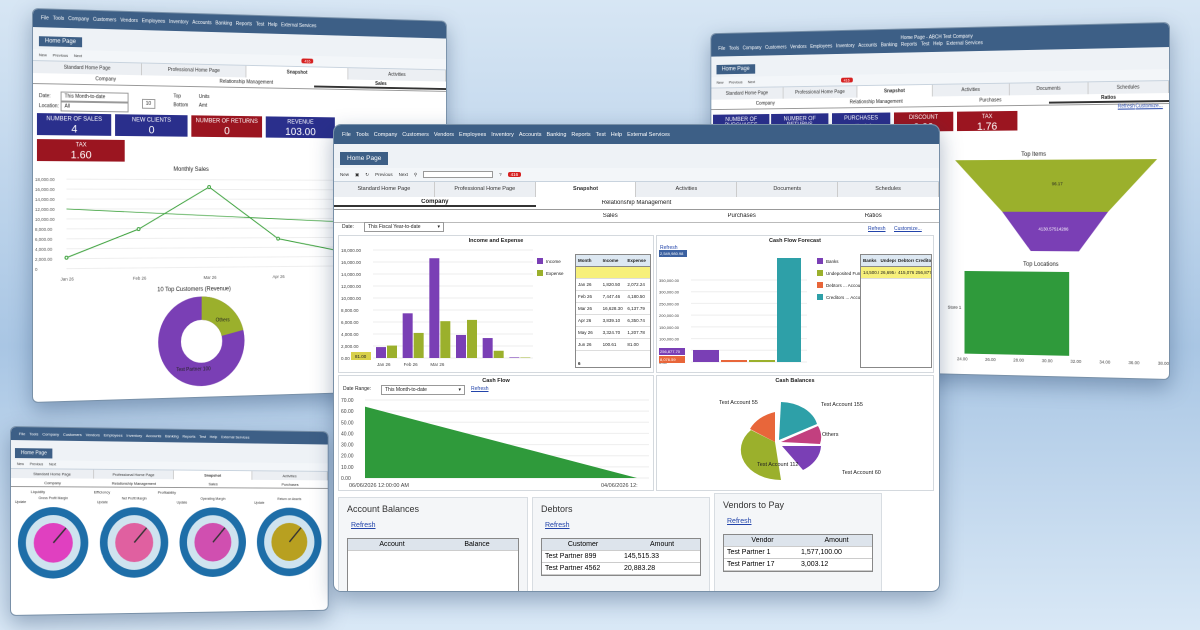  What do you see at coordinates (33, 433) in the screenshot?
I see `menu-item-tools: Tools` at bounding box center [33, 433].